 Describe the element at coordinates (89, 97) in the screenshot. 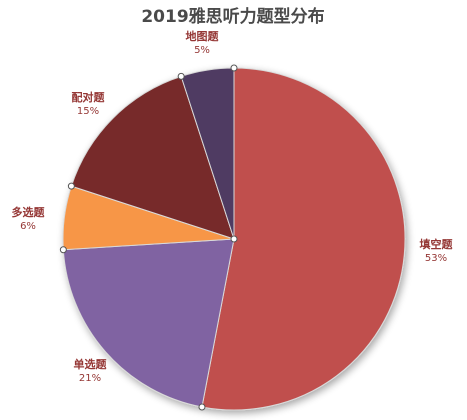

I see `slice-label: 配对题` at that location.